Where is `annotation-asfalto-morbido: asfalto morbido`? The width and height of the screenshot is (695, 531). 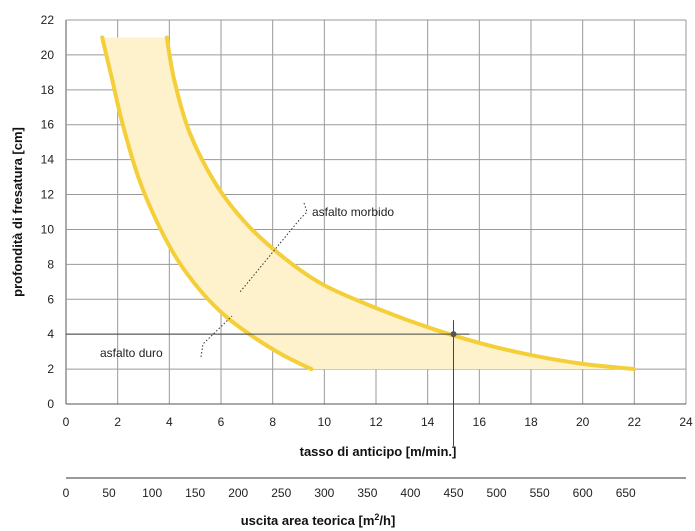 annotation-asfalto-morbido: asfalto morbido is located at coordinates (353, 212).